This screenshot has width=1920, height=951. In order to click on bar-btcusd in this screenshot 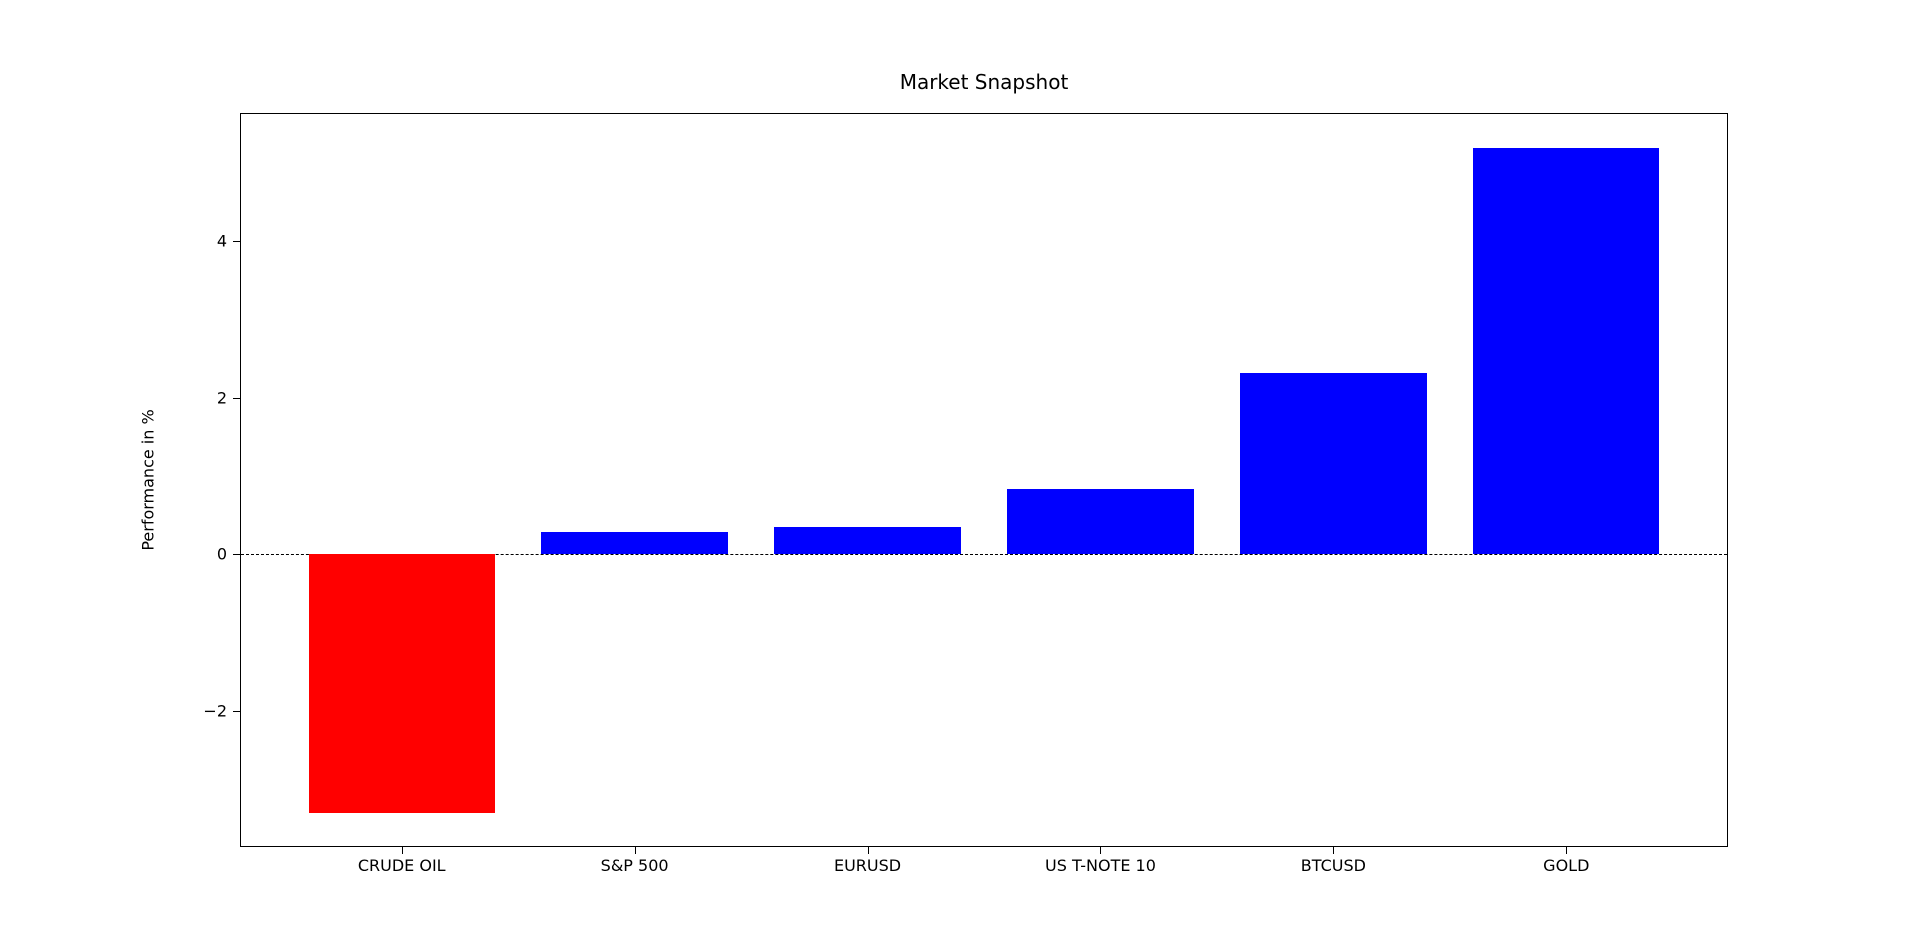, I will do `click(1333, 463)`.